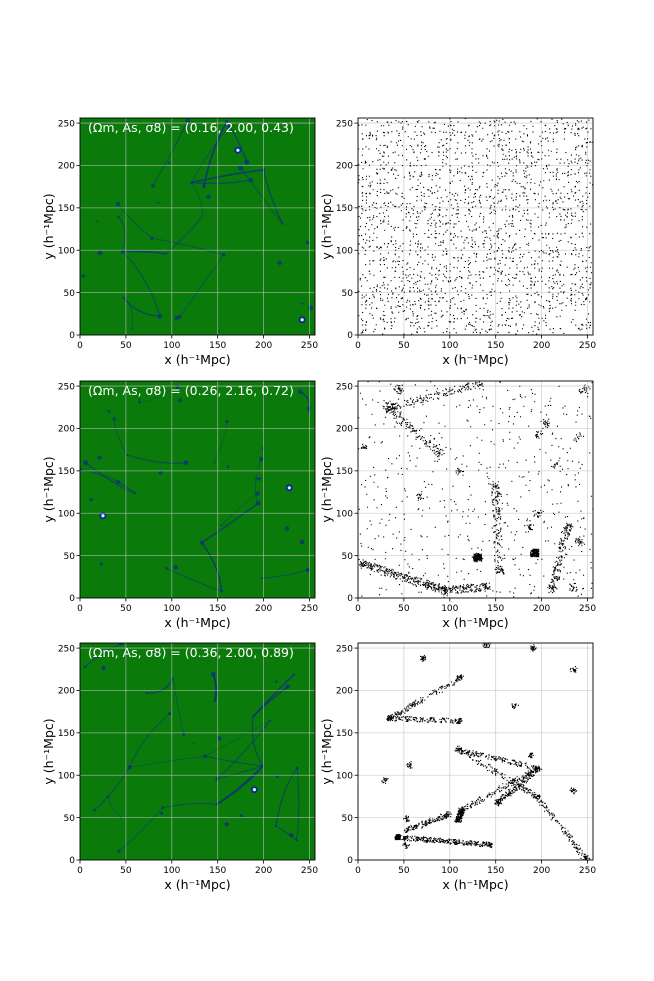  Describe the element at coordinates (191, 652) in the screenshot. I see `cosmology-parameters-label: (Ωm, As, σ8) = (0.36, 2.00, 0.89)` at that location.